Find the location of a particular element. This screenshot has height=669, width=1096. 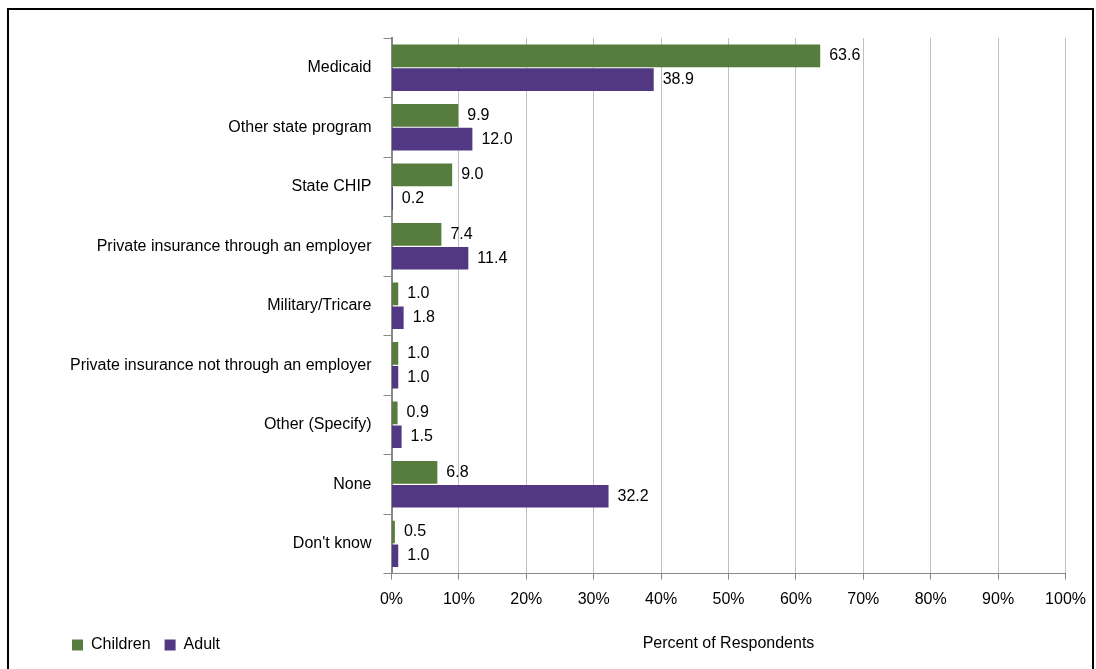

data-label: 0.9 is located at coordinates (417, 412).